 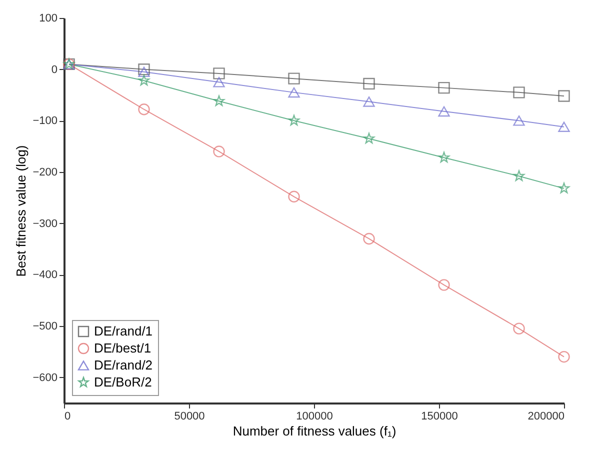 I want to click on y-tick-label: −600, so click(x=45, y=378).